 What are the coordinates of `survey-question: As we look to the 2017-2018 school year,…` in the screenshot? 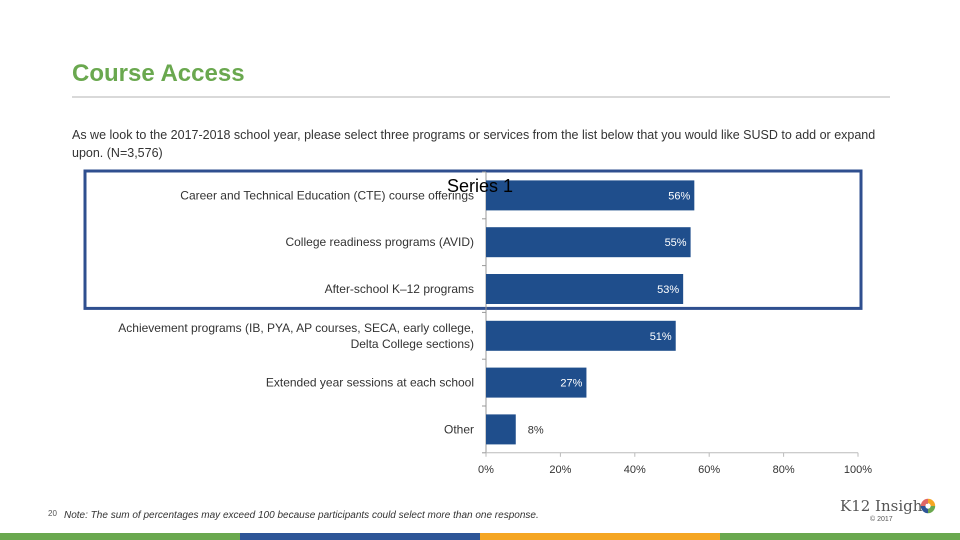 It's located at (474, 144).